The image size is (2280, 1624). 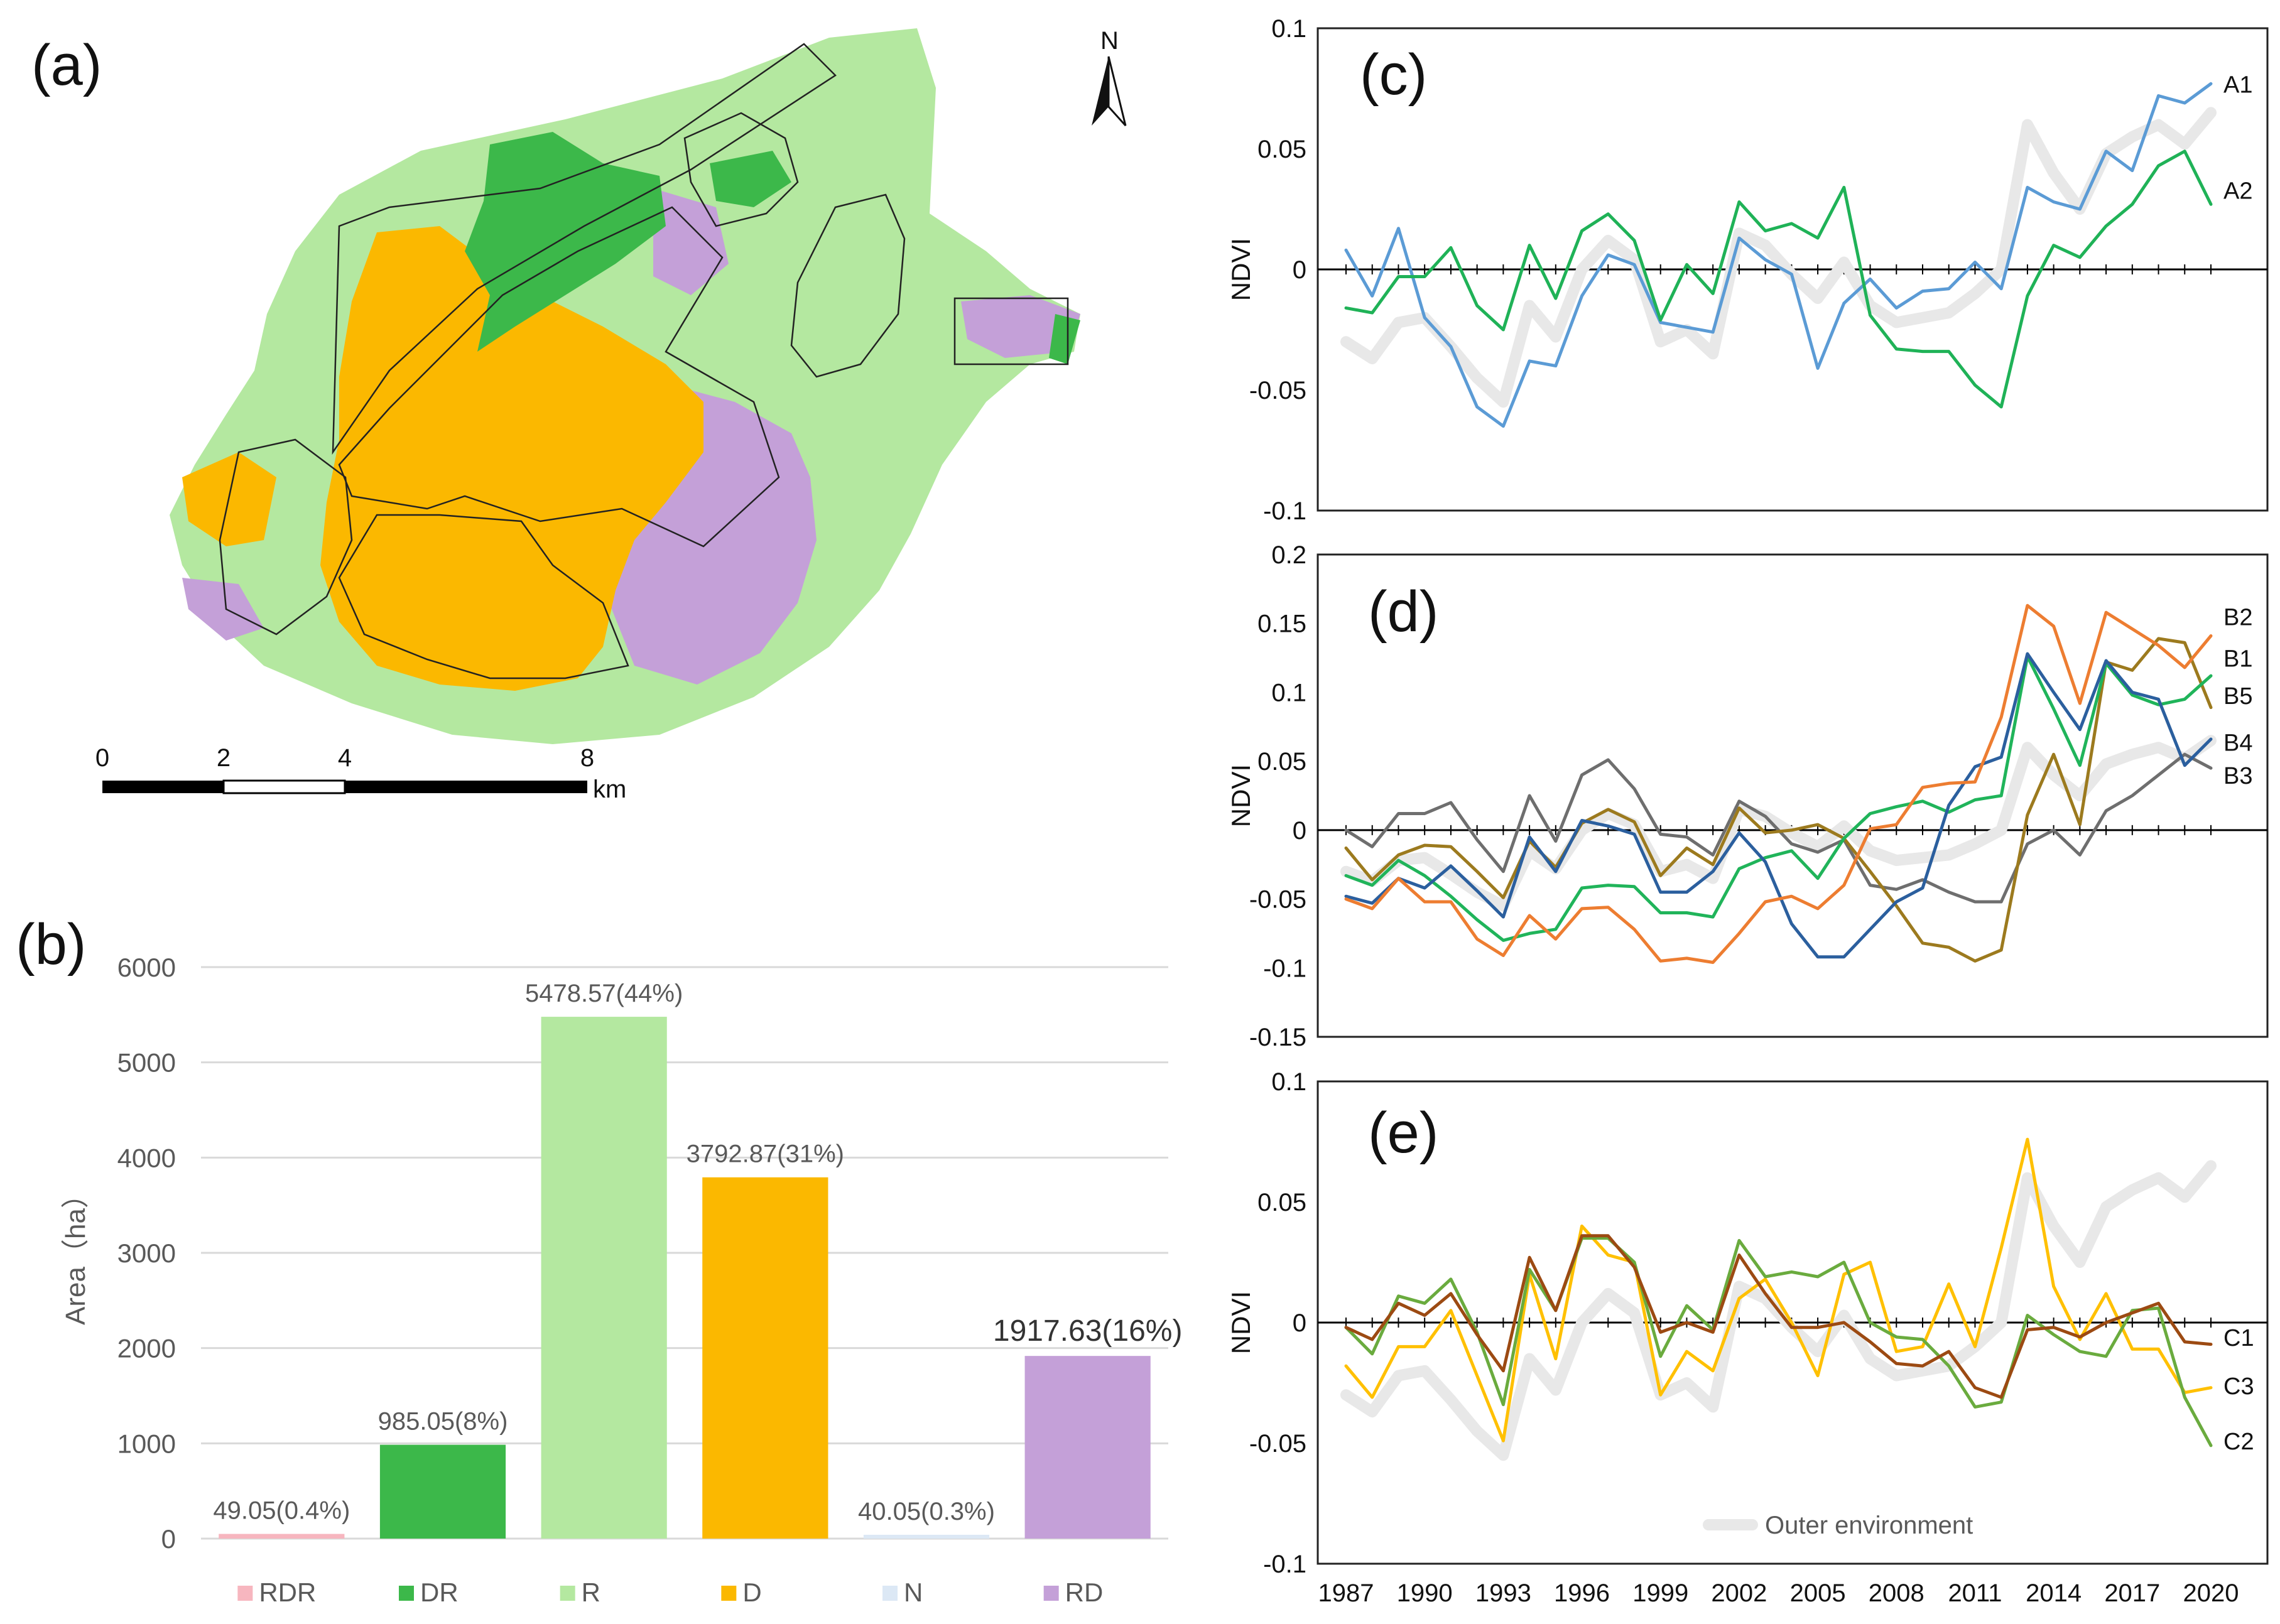 I want to click on series-end-label-C1: C1, so click(x=2238, y=1338).